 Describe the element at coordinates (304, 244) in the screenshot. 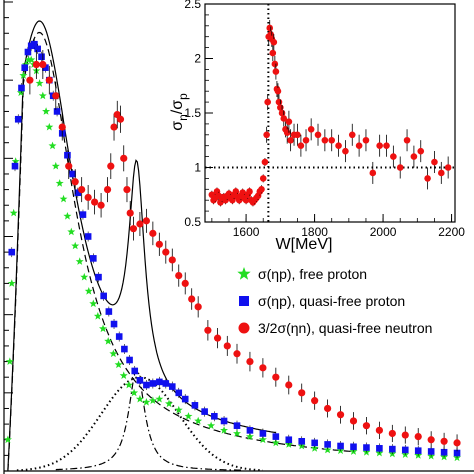

I see `inset-x-axis-title: W[MeV]` at that location.